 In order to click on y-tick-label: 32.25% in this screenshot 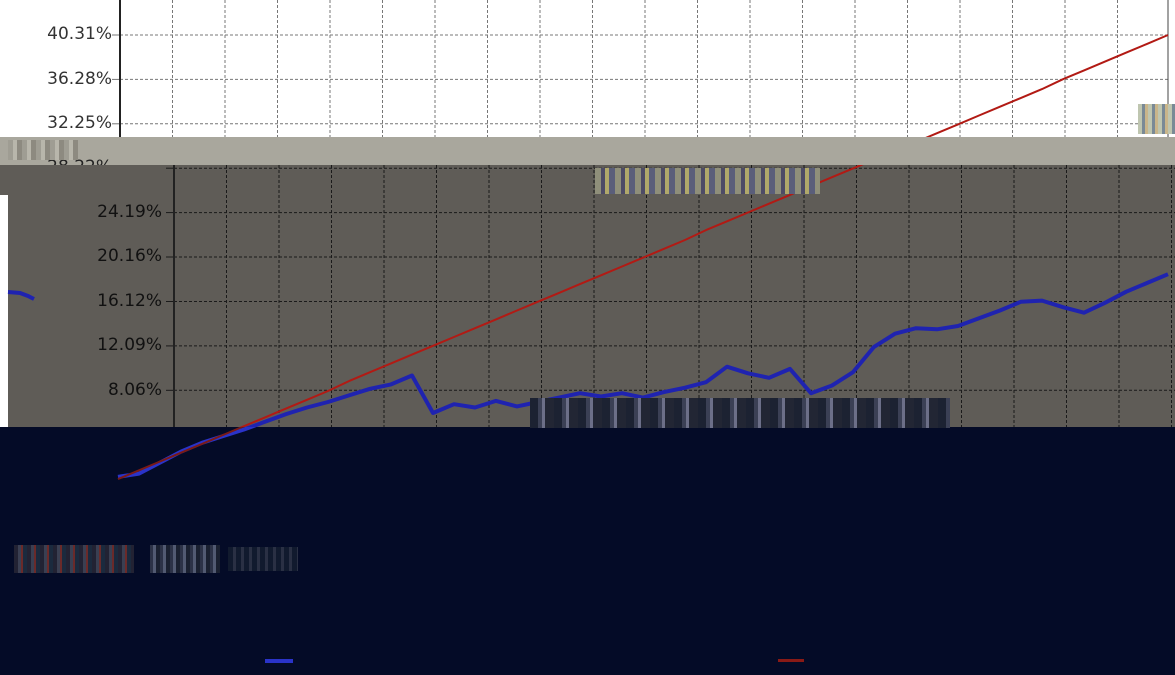, I will do `click(79, 123)`.